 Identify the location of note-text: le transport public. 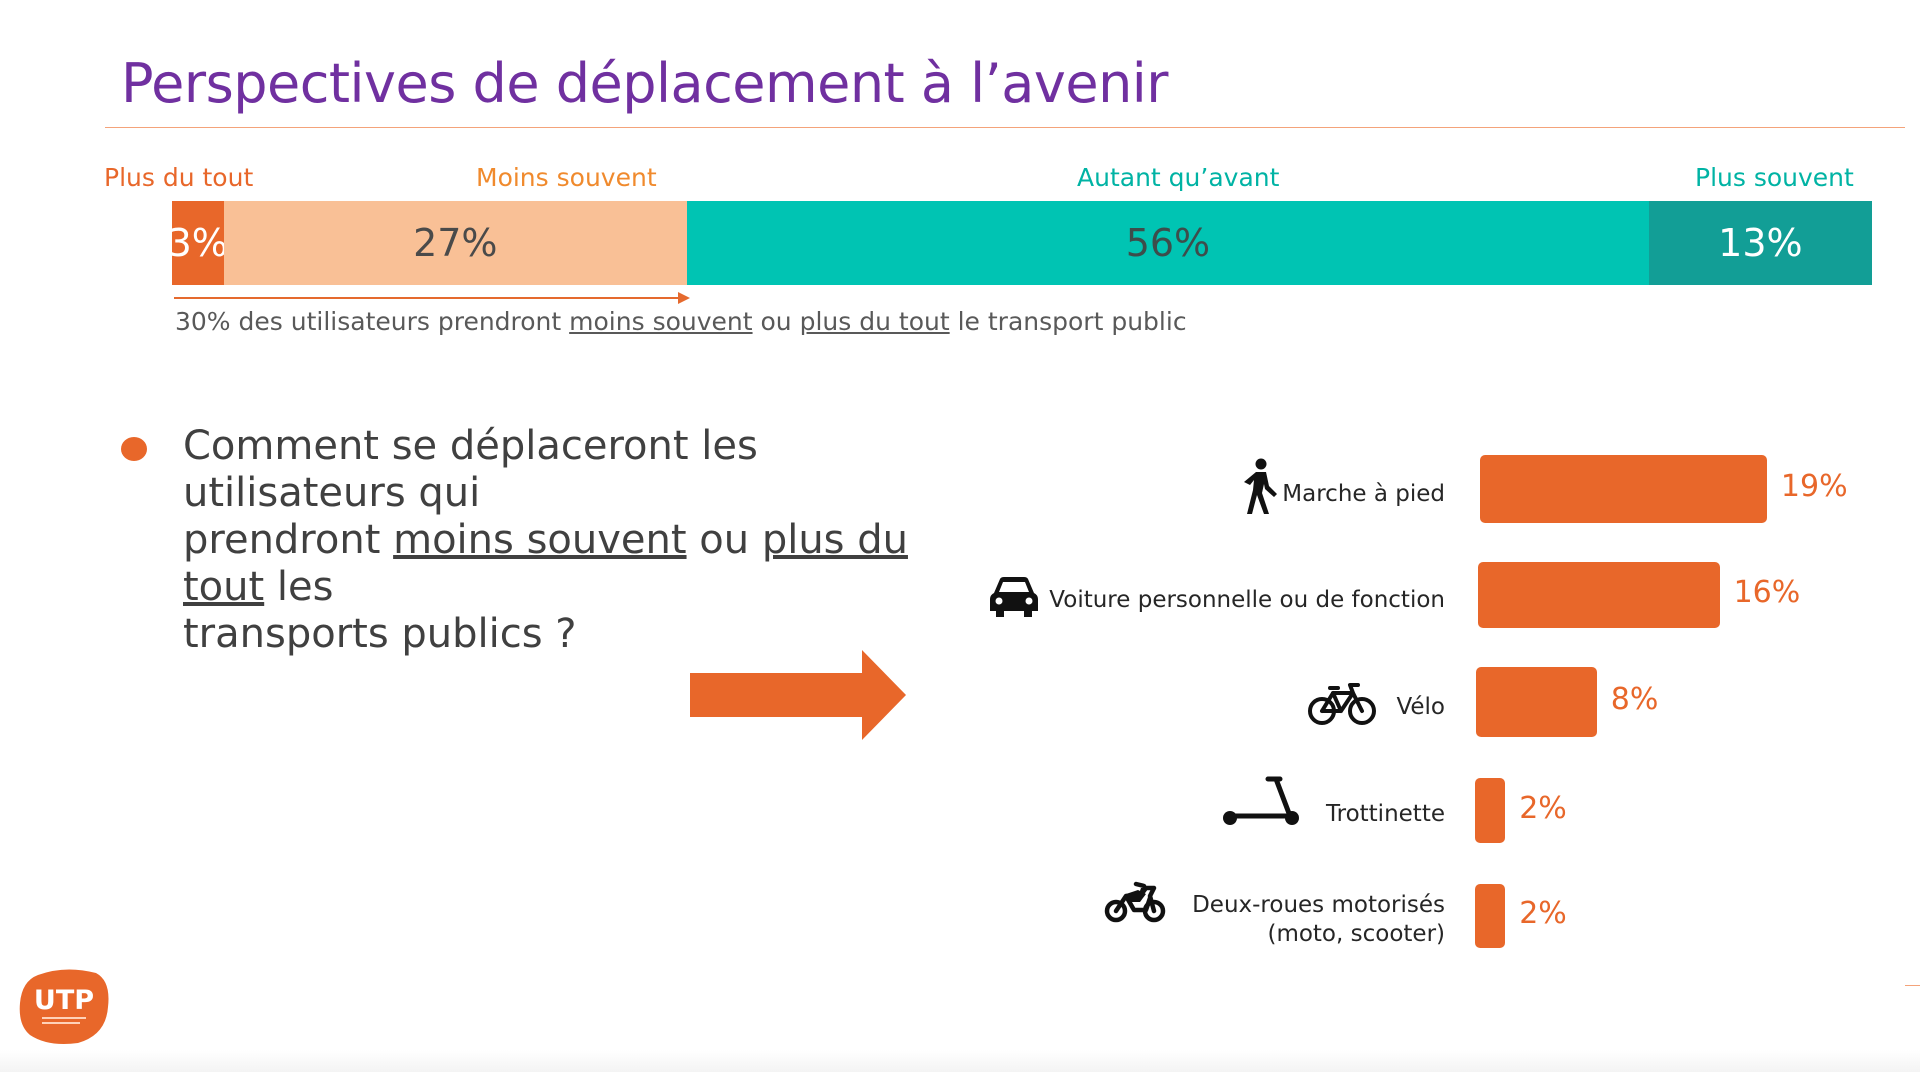
(1068, 321).